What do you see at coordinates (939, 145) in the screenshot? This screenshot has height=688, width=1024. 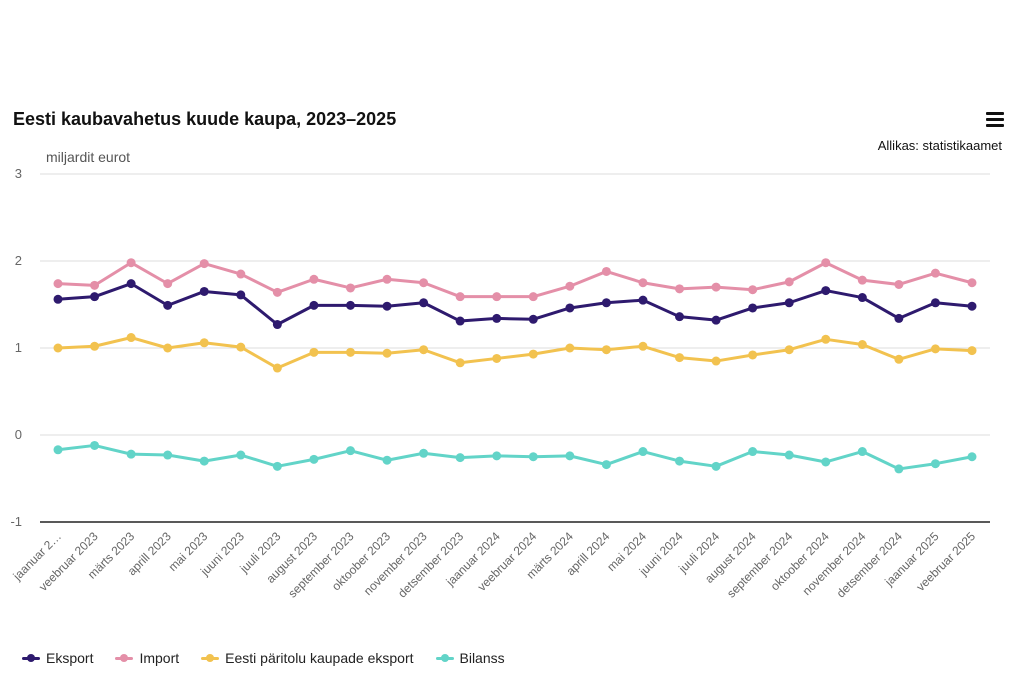 I see `source-label: Allikas: statistikaamet` at bounding box center [939, 145].